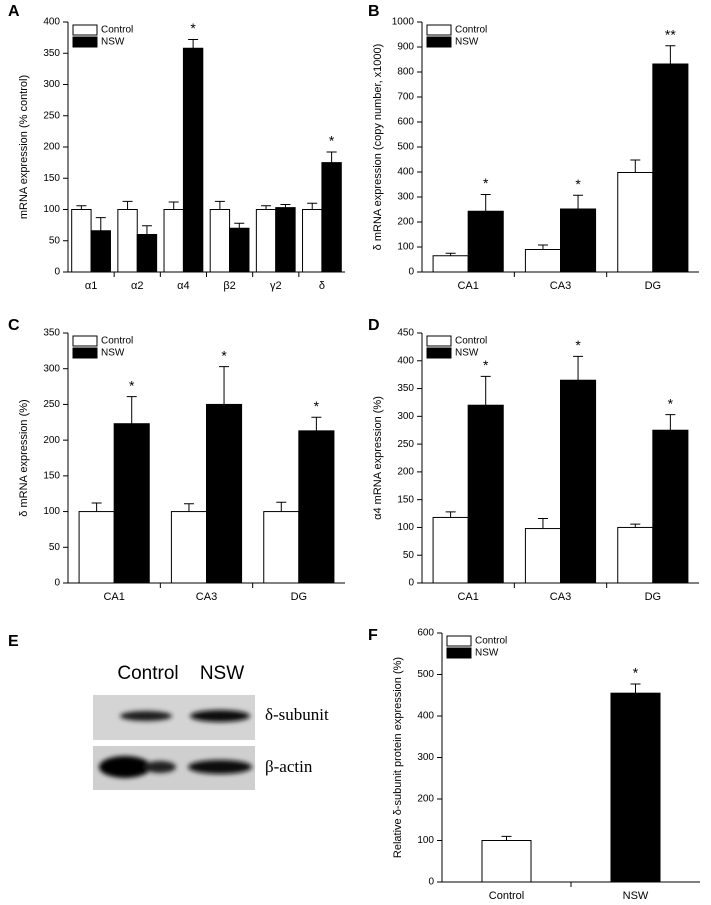 This screenshot has height=905, width=711. Describe the element at coordinates (147, 673) in the screenshot. I see `lane-label: Control` at that location.